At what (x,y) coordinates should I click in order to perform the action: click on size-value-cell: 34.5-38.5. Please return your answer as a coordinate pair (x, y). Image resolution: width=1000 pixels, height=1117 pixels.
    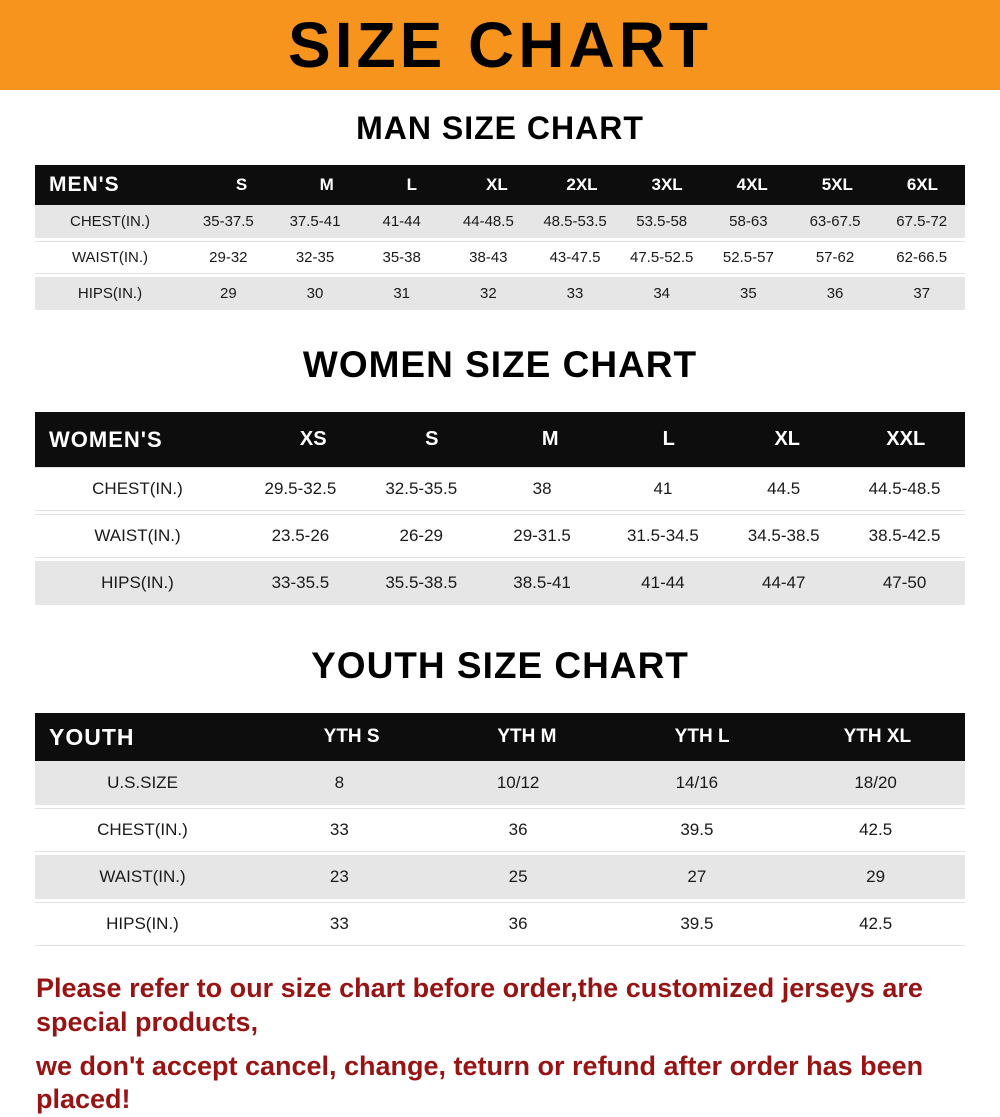
    Looking at the image, I should click on (783, 536).